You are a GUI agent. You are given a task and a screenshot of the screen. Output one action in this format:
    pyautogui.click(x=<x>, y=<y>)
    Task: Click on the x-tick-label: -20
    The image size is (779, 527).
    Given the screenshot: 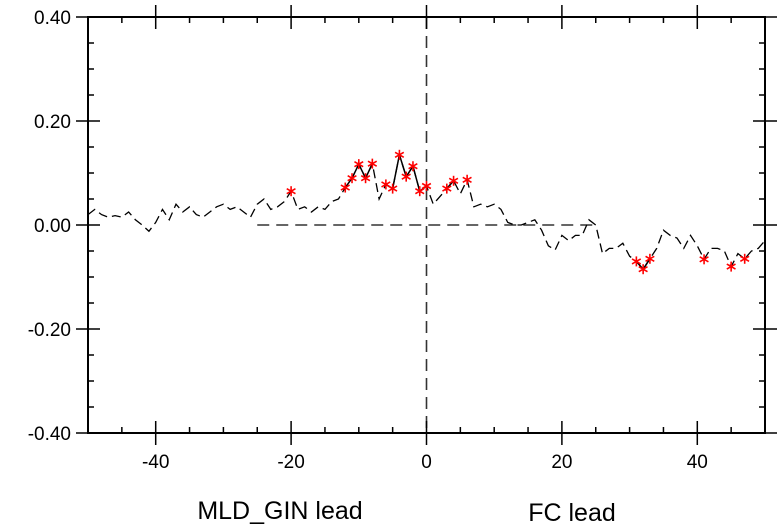 What is the action you would take?
    pyautogui.click(x=290, y=462)
    